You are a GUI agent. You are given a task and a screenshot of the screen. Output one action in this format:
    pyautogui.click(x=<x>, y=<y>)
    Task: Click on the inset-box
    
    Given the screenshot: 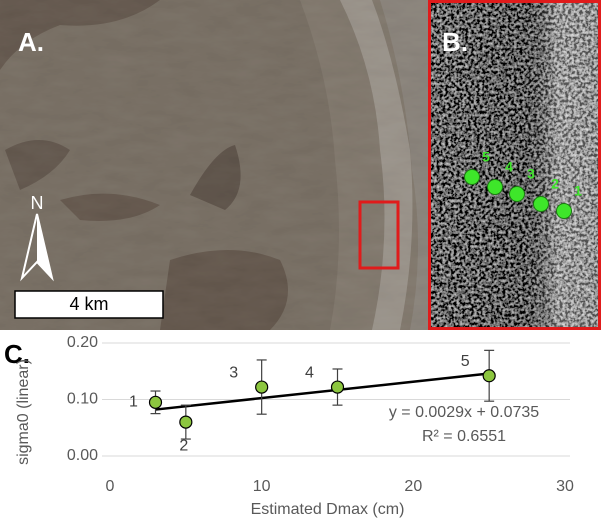 What is the action you would take?
    pyautogui.click(x=379, y=235)
    